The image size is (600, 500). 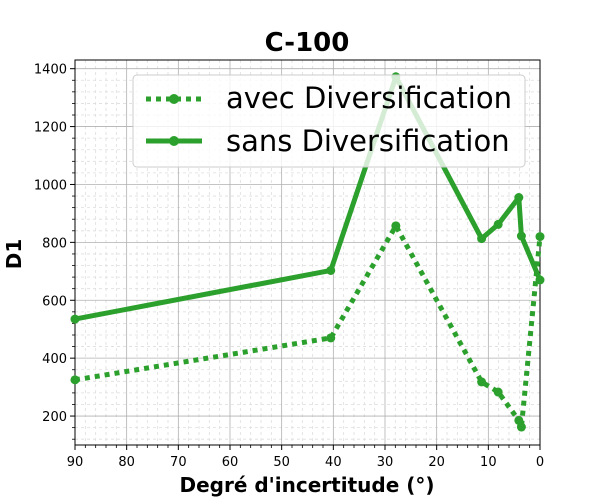 I want to click on x-tick-label: 40, so click(x=333, y=462).